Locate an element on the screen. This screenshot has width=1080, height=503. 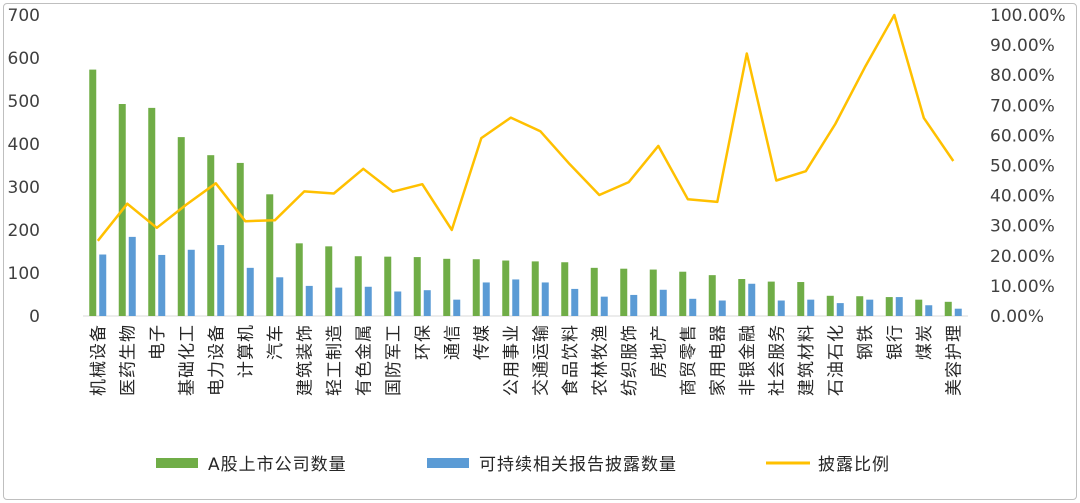
category-label: 传媒 is located at coordinates (482, 342).